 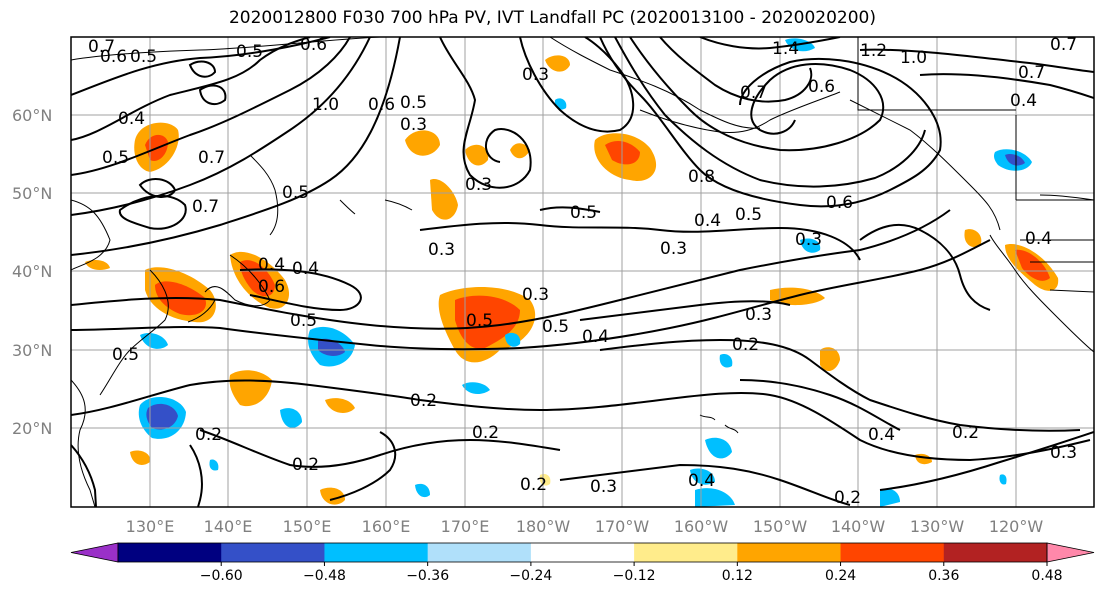 I want to click on lat-label: 40°N, so click(x=32, y=271).